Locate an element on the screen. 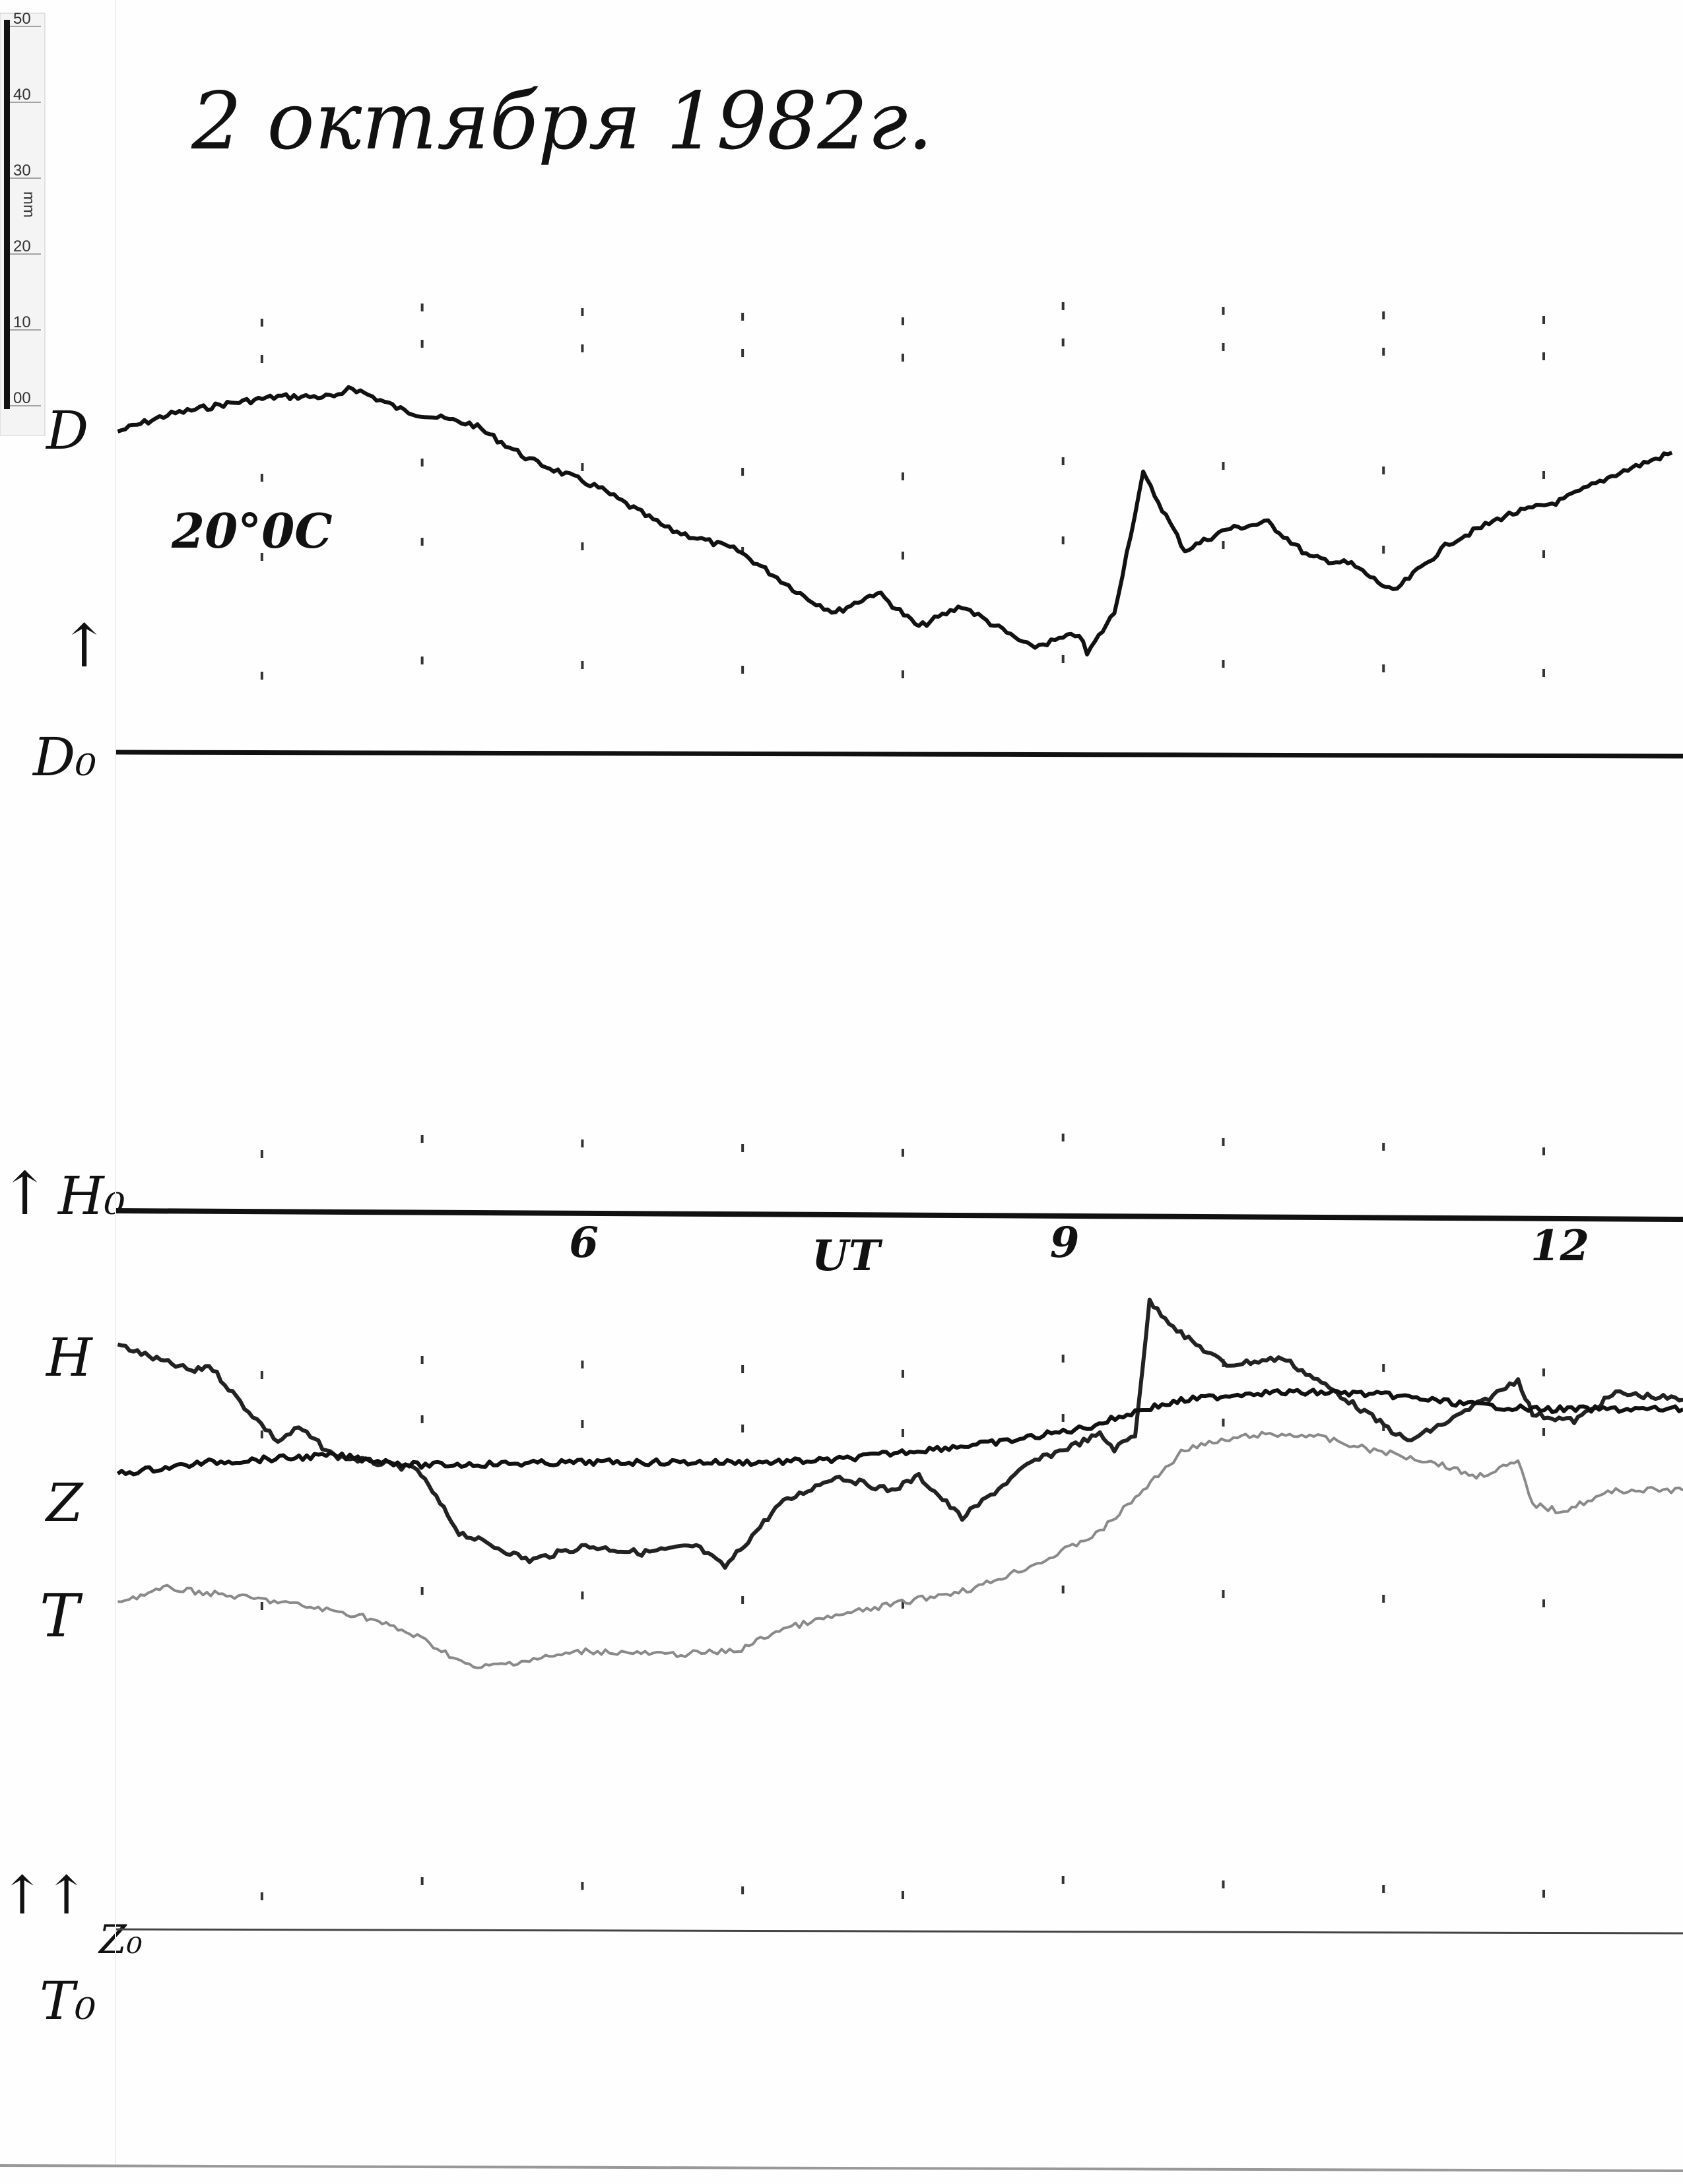 This screenshot has height=2184, width=1683. trace-z is located at coordinates (899, 1432).